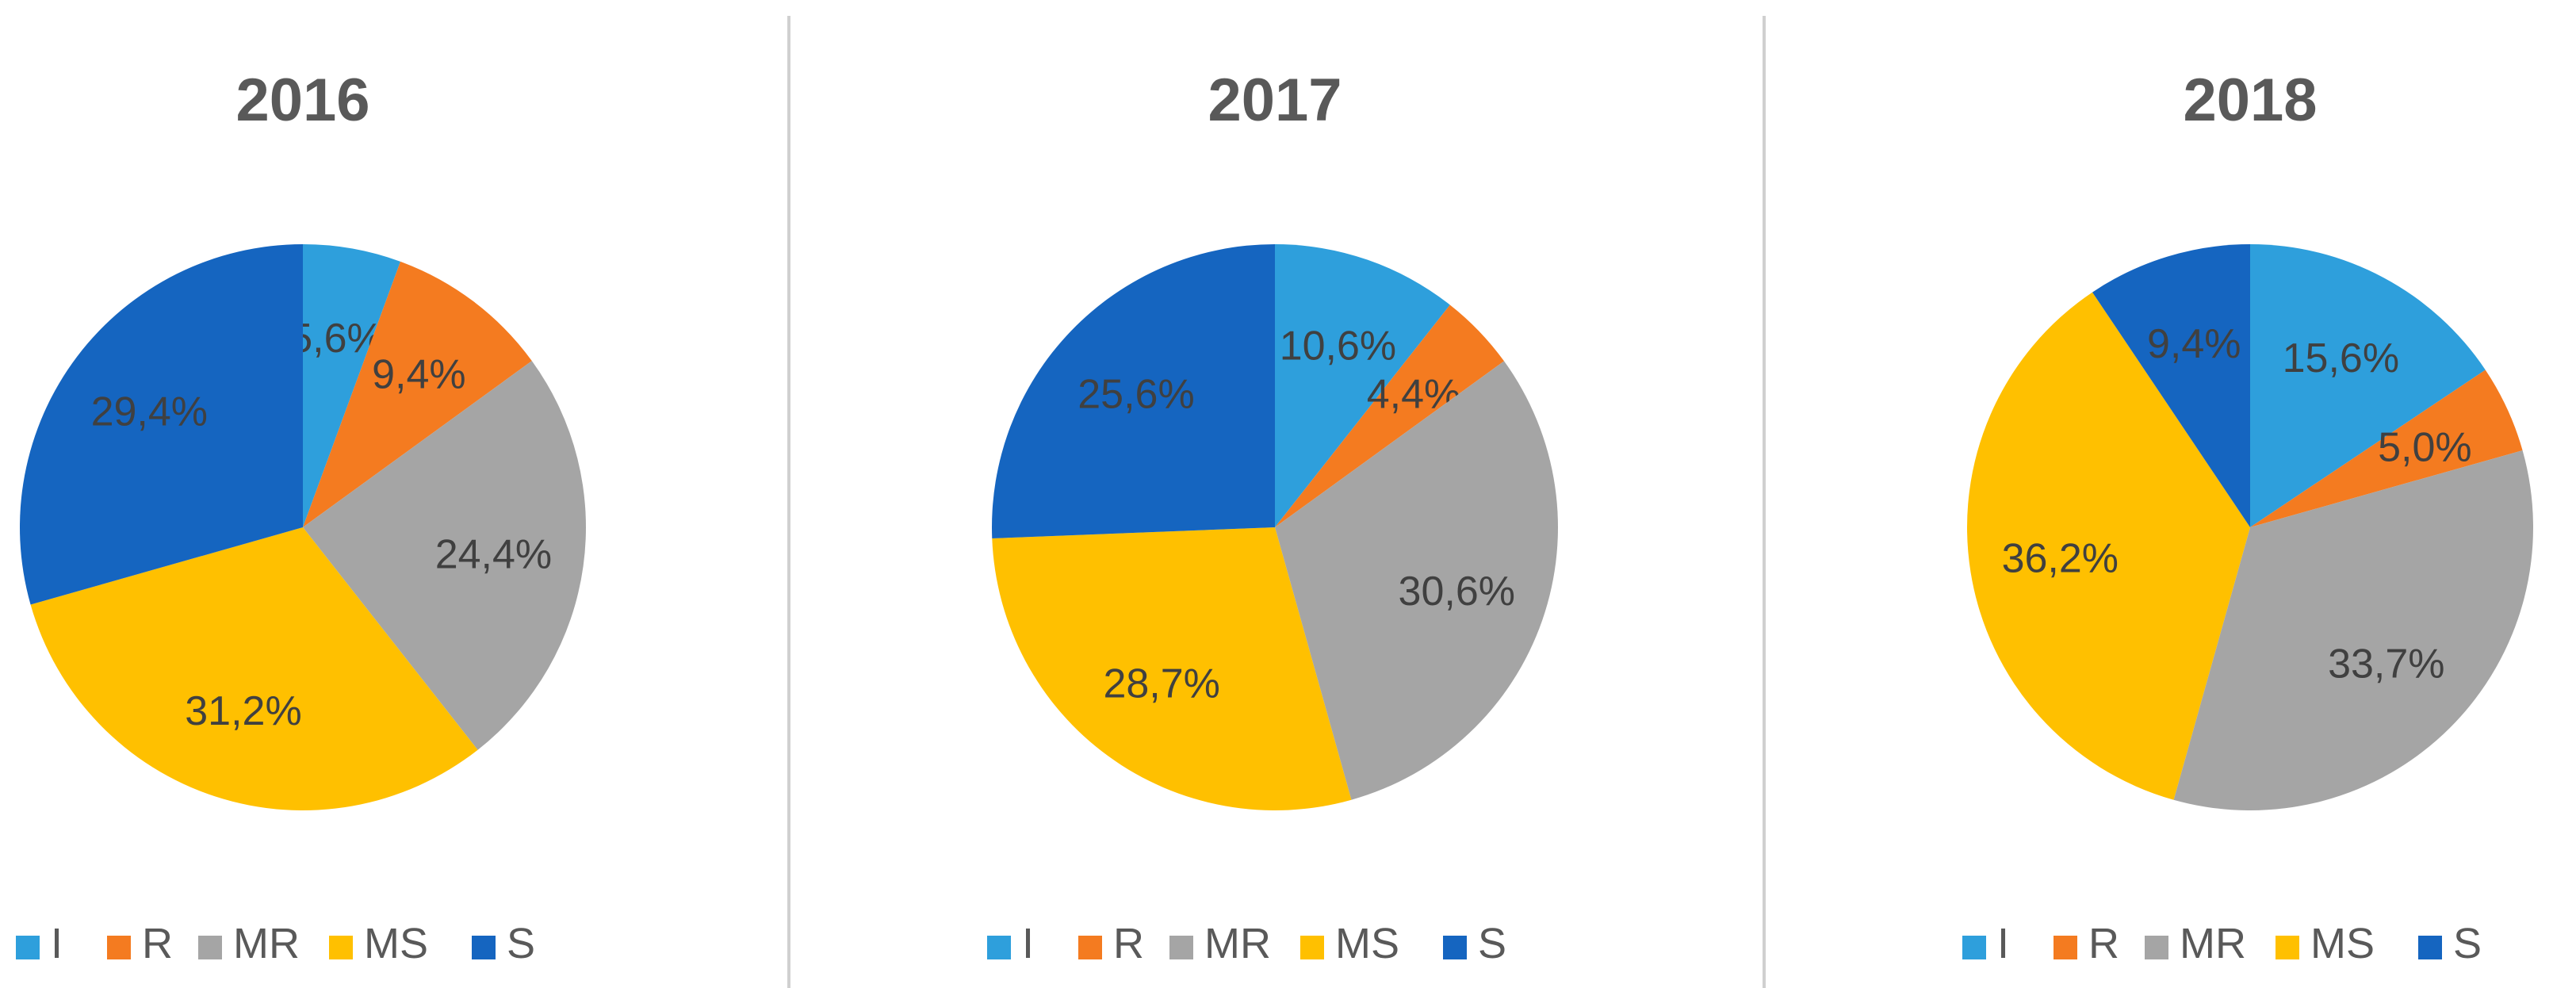 This screenshot has height=988, width=2576. I want to click on chart-title: 2018, so click(2250, 100).